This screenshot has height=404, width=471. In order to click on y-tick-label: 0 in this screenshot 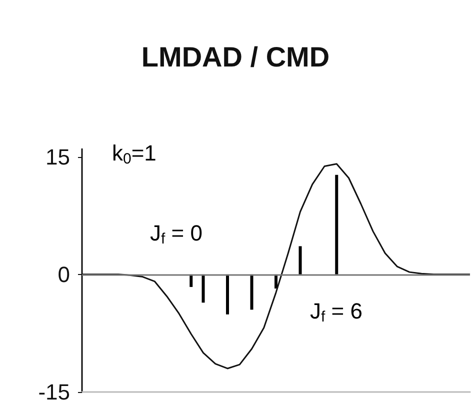, I will do `click(64, 274)`.